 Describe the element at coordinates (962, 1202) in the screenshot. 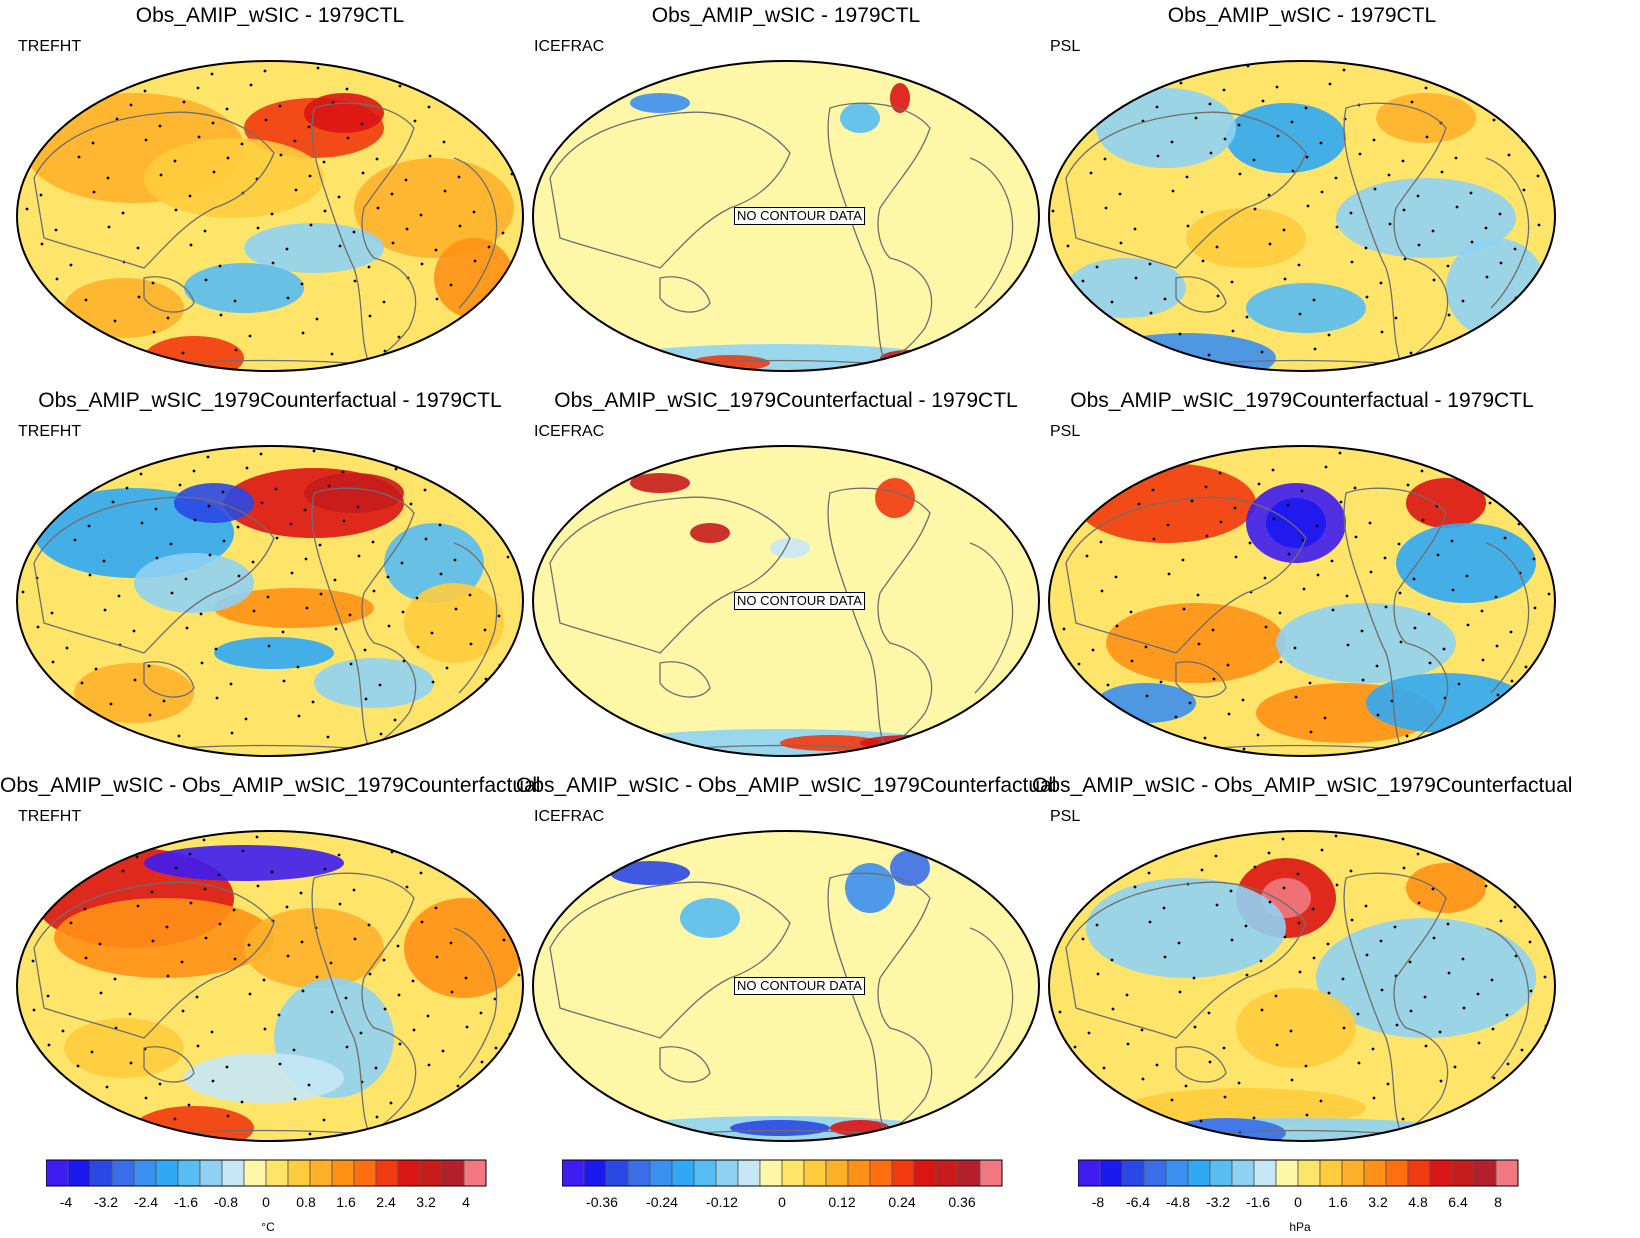

I see `colorbar-tick-label: 0.36` at that location.